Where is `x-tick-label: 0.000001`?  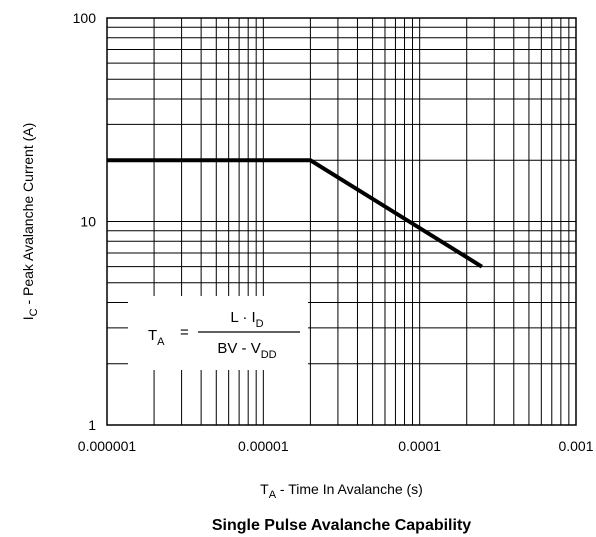
x-tick-label: 0.000001 is located at coordinates (107, 446).